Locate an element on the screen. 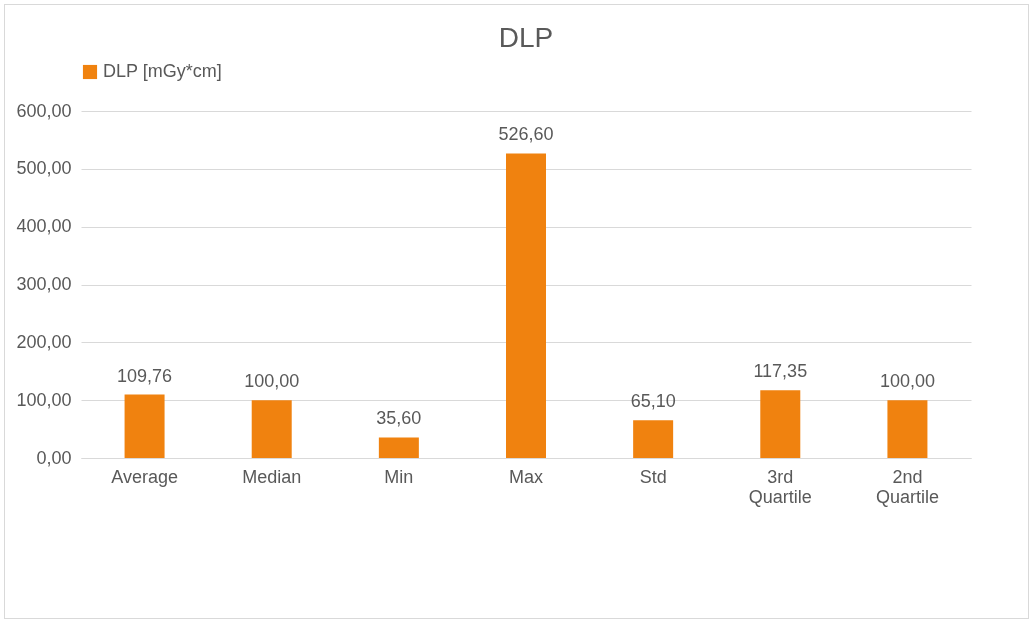  data-label: 109,76 is located at coordinates (145, 375).